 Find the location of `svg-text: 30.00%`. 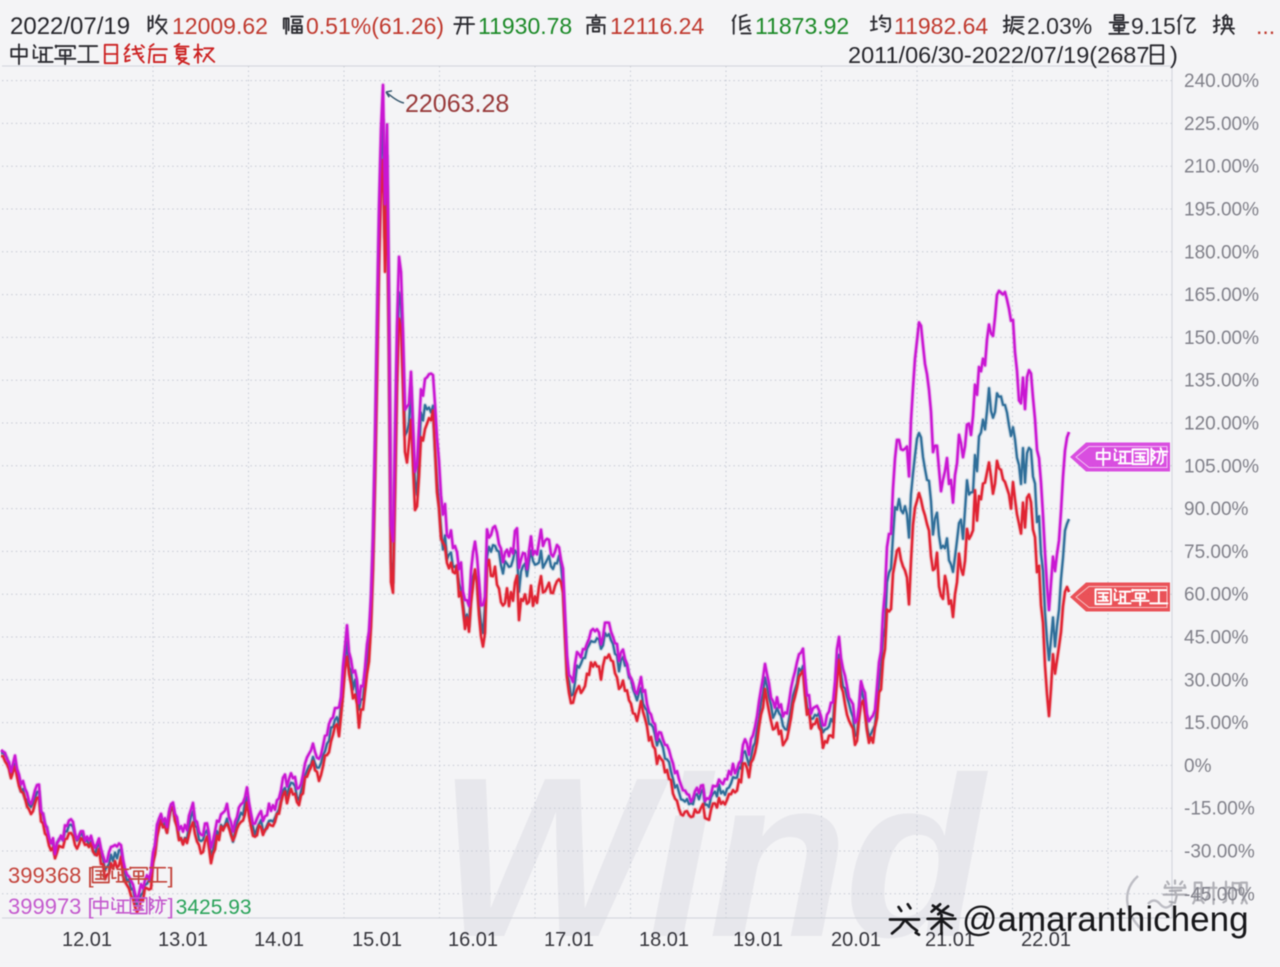

svg-text: 30.00% is located at coordinates (1216, 680).